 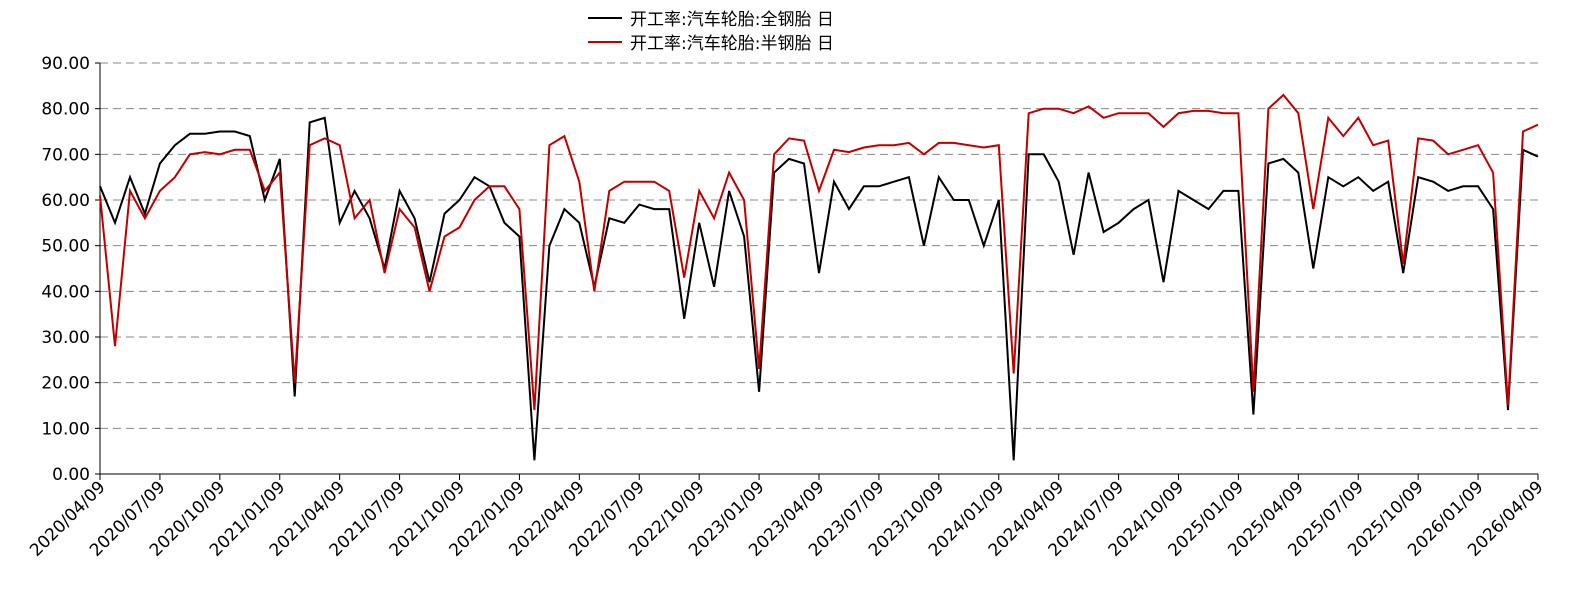 I want to click on y-tick-label: 10.00, so click(x=65, y=429).